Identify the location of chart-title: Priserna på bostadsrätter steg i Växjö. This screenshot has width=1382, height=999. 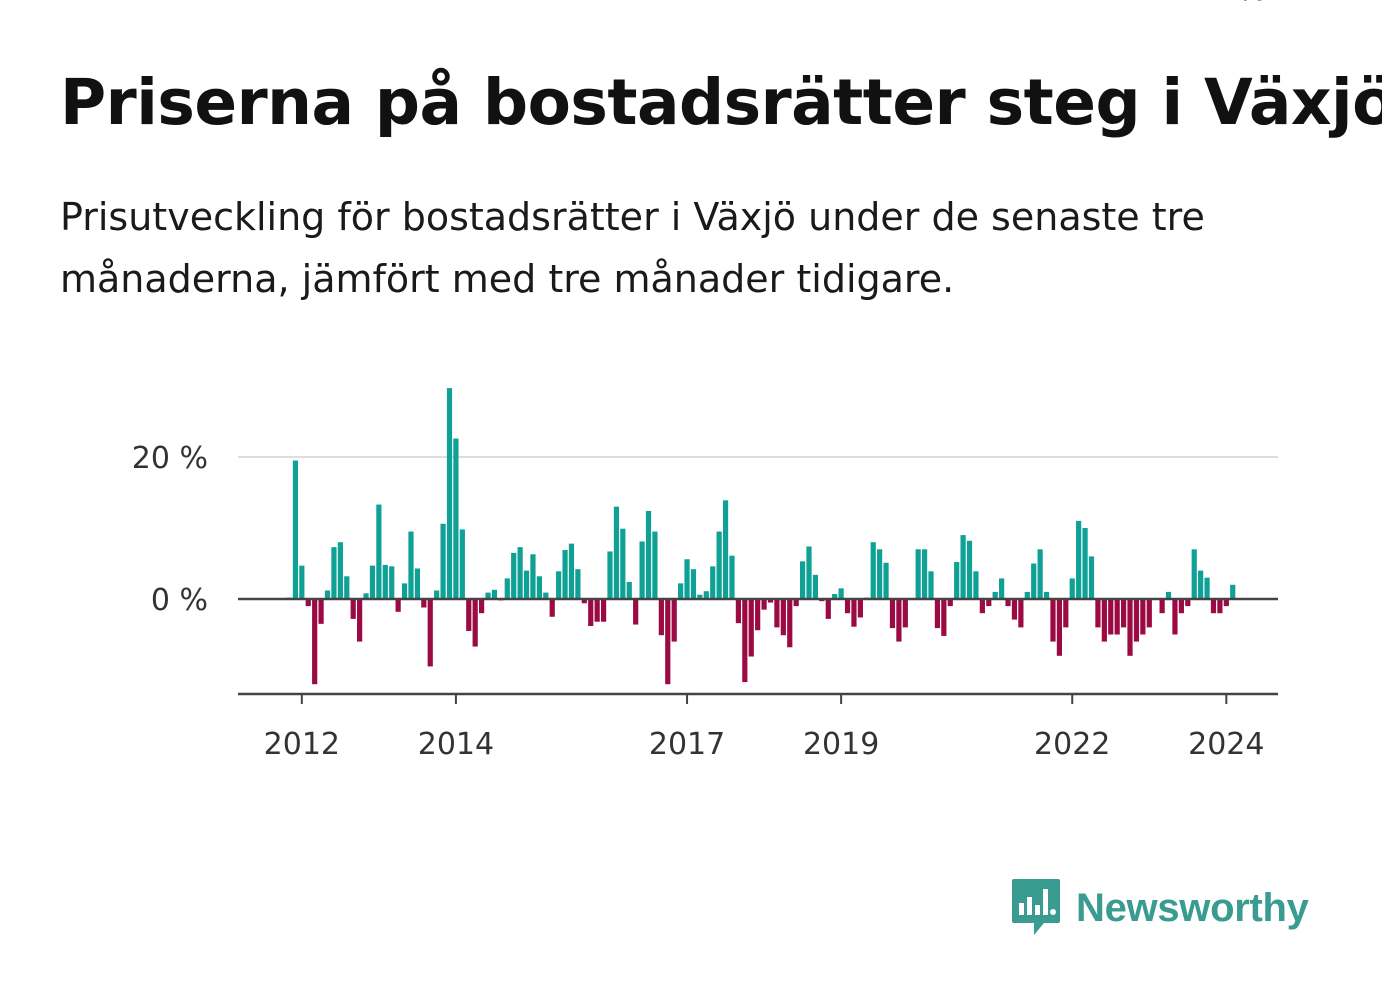
(721, 102).